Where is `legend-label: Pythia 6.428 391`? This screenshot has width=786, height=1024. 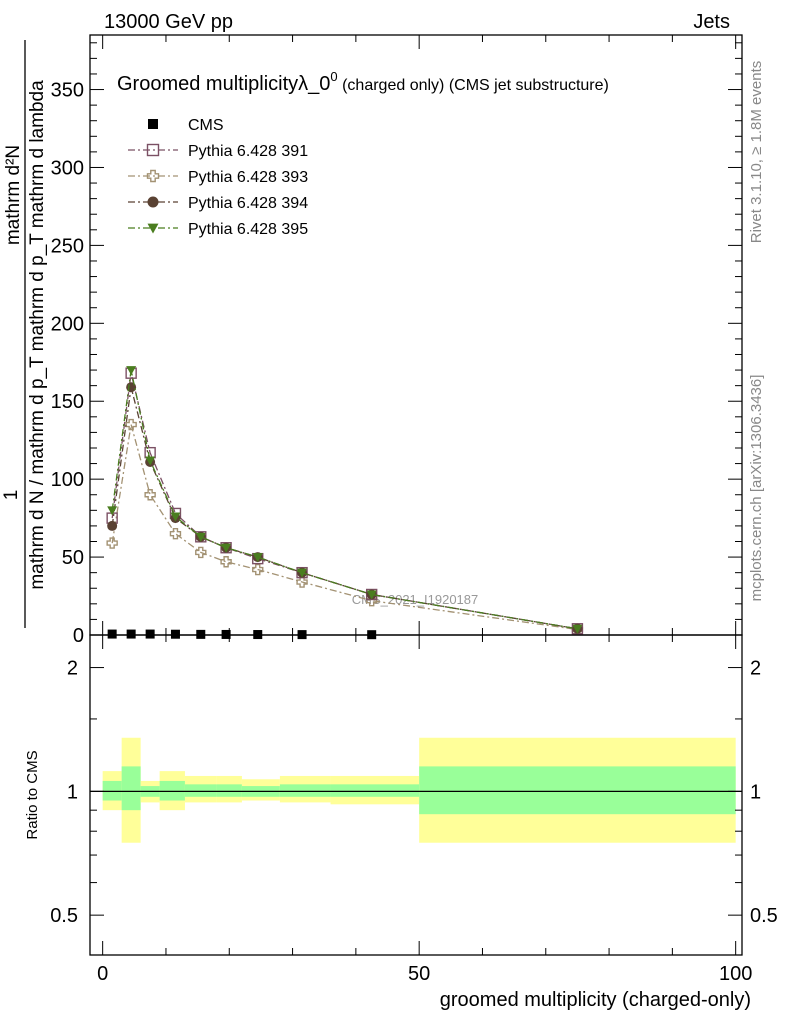
legend-label: Pythia 6.428 391 is located at coordinates (248, 151).